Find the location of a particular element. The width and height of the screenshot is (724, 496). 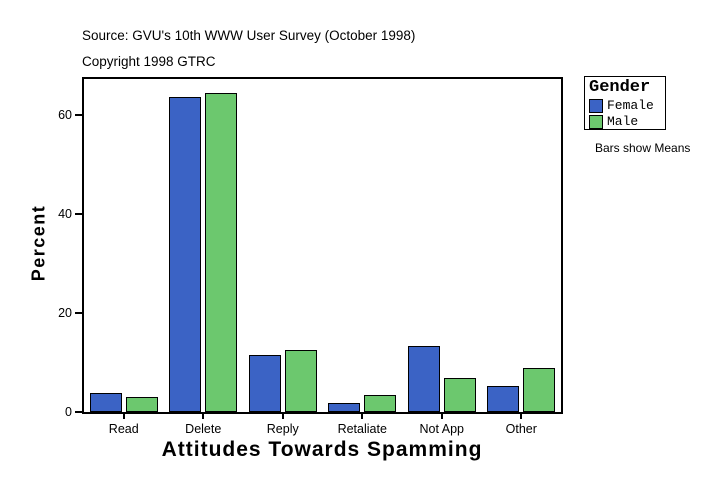

legend-items: Female Male is located at coordinates (625, 113).